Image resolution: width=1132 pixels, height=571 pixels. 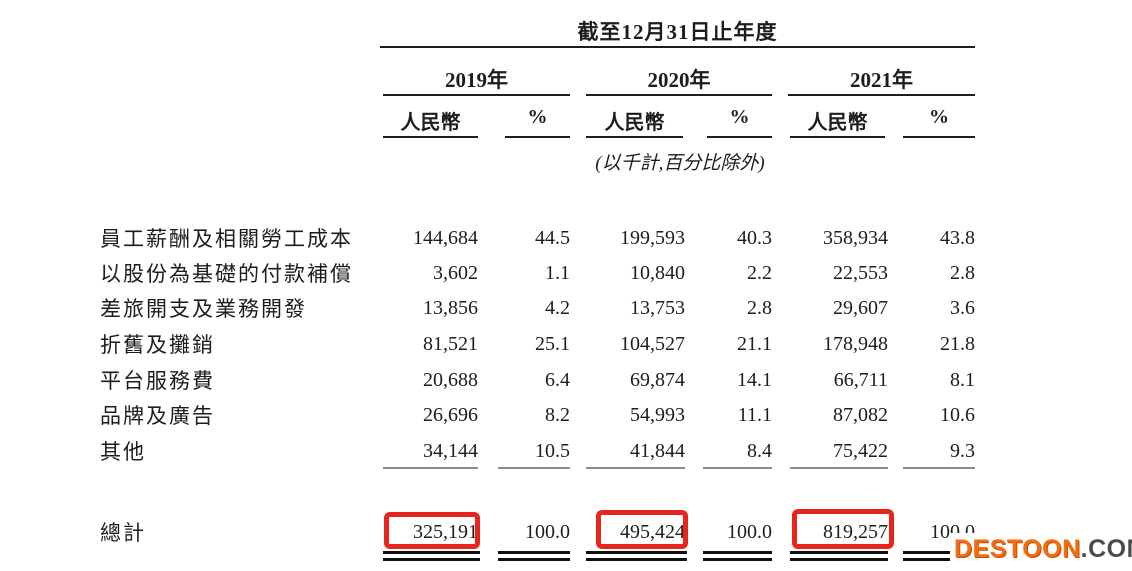 What do you see at coordinates (657, 450) in the screenshot?
I see `rmb-2020-value: 41,844` at bounding box center [657, 450].